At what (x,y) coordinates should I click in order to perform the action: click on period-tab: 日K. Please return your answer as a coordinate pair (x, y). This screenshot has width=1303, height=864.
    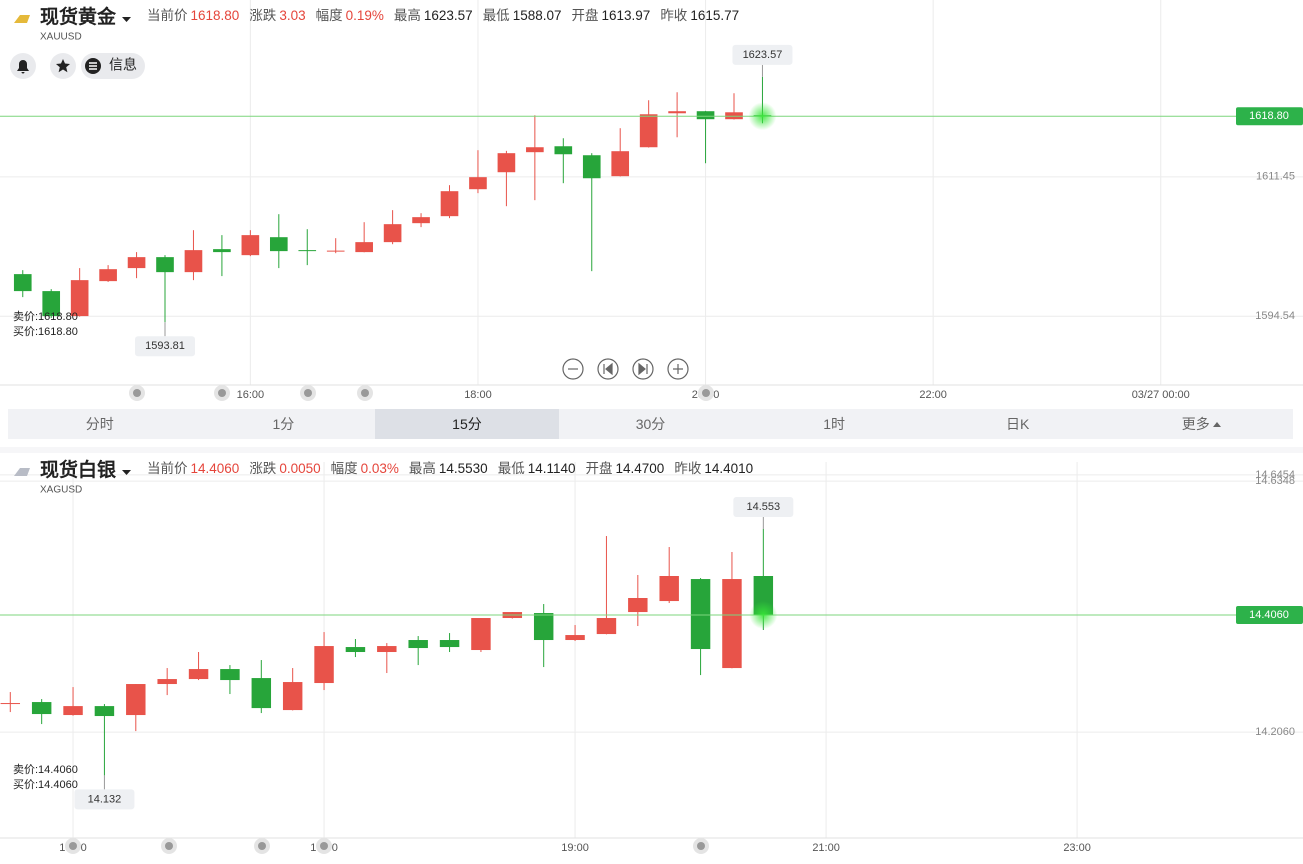
    Looking at the image, I should click on (1018, 424).